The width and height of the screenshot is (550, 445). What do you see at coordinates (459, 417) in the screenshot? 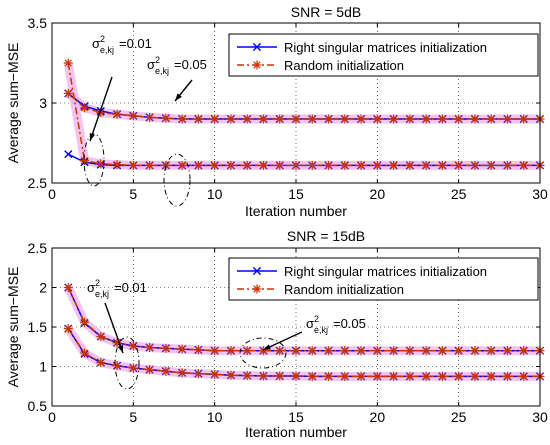
I see `x-tick-label: 25` at bounding box center [459, 417].